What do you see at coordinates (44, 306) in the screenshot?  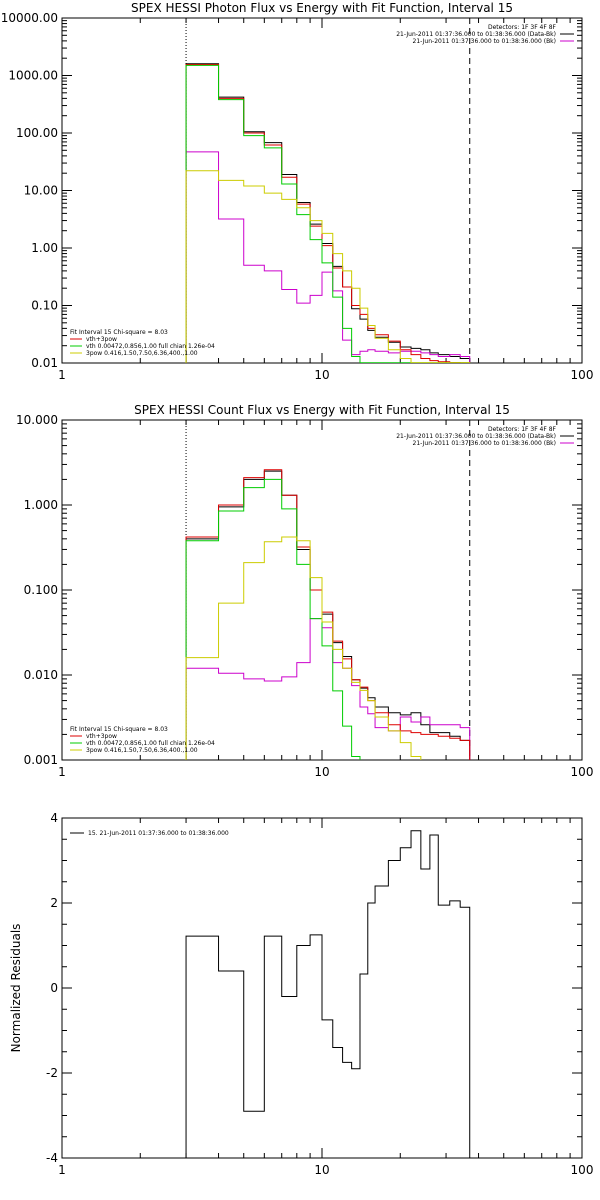 I see `y-tick-label: 0.10` at bounding box center [44, 306].